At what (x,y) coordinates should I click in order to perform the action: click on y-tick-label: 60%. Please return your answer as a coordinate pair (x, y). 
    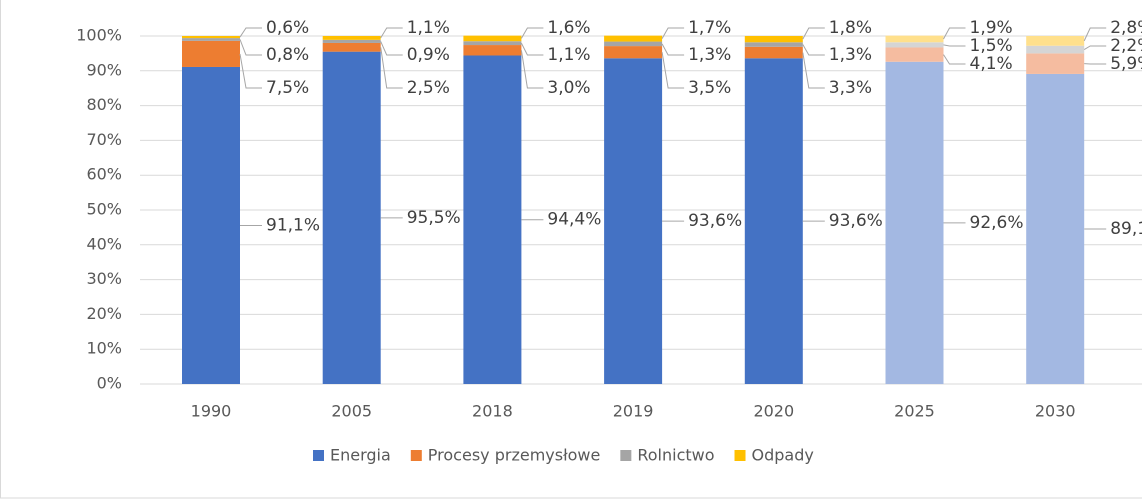
    Looking at the image, I should click on (104, 174).